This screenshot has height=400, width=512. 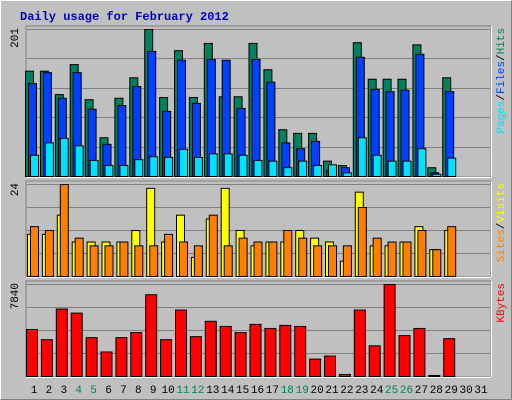 What do you see at coordinates (436, 391) in the screenshot?
I see `x-tick-label: 28` at bounding box center [436, 391].